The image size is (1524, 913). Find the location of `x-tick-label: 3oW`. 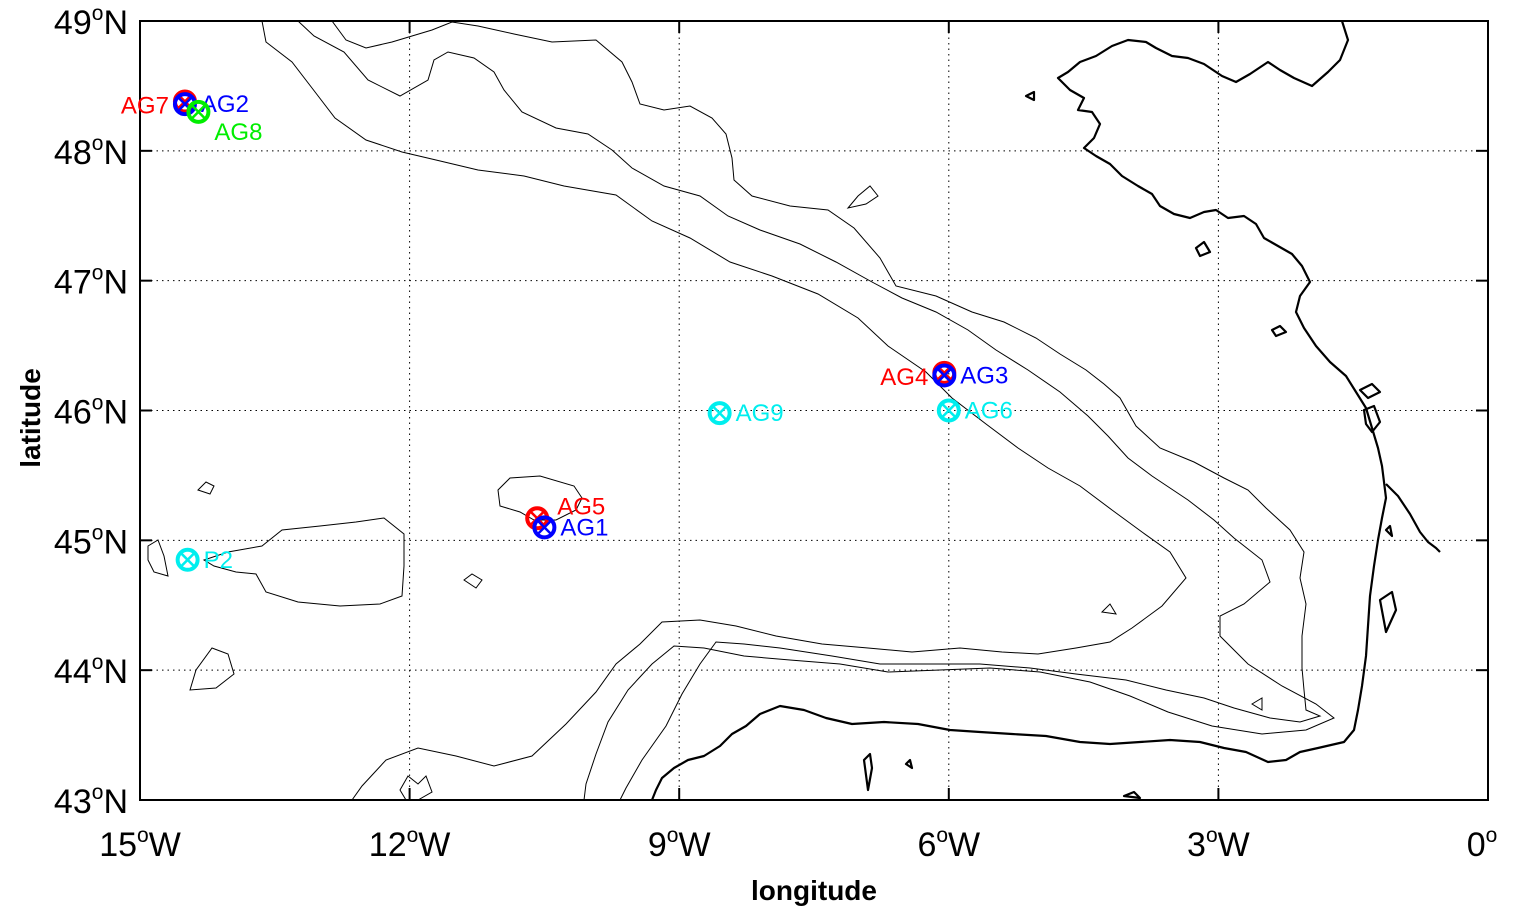

x-tick-label: 3oW is located at coordinates (1218, 844).